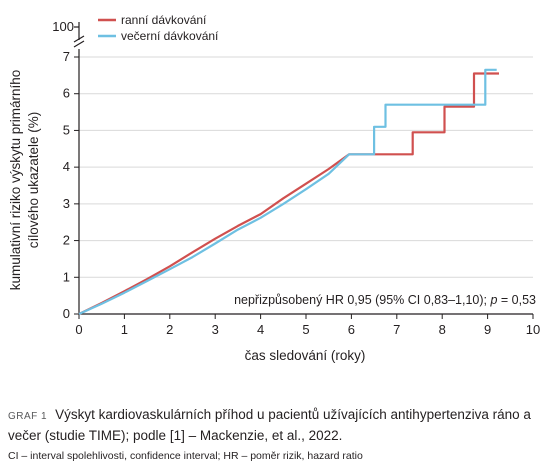 Image resolution: width=549 pixels, height=476 pixels. Describe the element at coordinates (66, 276) in the screenshot. I see `y-tick-label-1: 1` at that location.